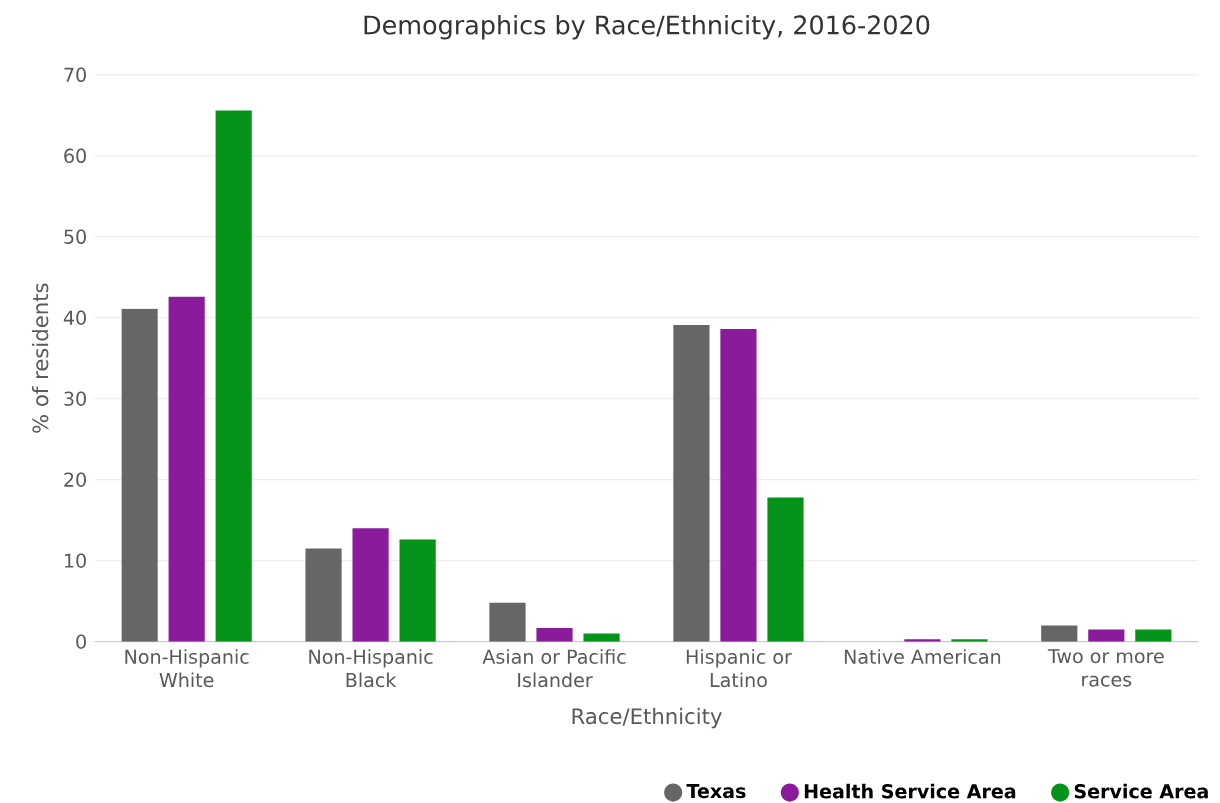 Image resolution: width=1220 pixels, height=803 pixels. Describe the element at coordinates (75, 561) in the screenshot. I see `y-tick-label: 10` at that location.